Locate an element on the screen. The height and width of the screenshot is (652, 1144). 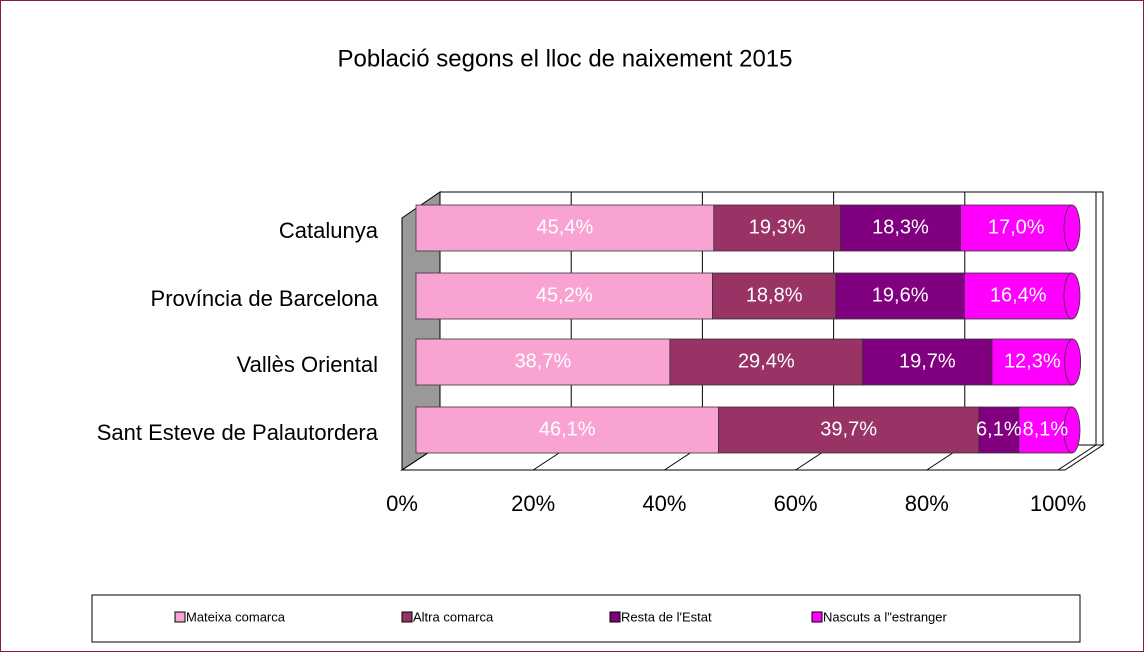
y-tick-label: Catalunya is located at coordinates (329, 230).